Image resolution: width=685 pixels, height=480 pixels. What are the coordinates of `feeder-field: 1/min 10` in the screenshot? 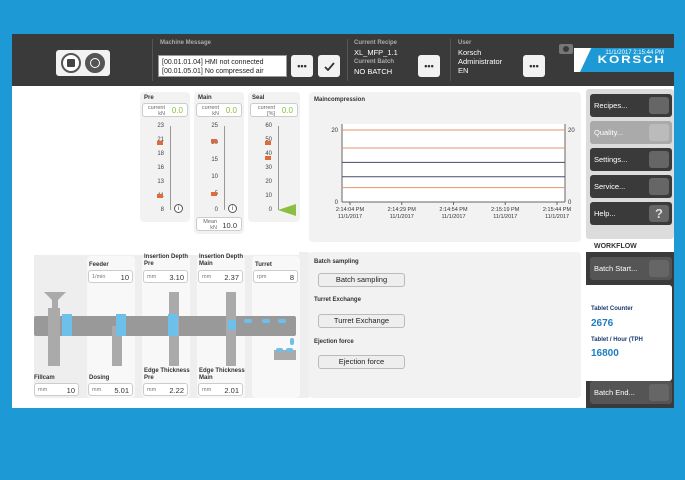 It's located at (110, 276).